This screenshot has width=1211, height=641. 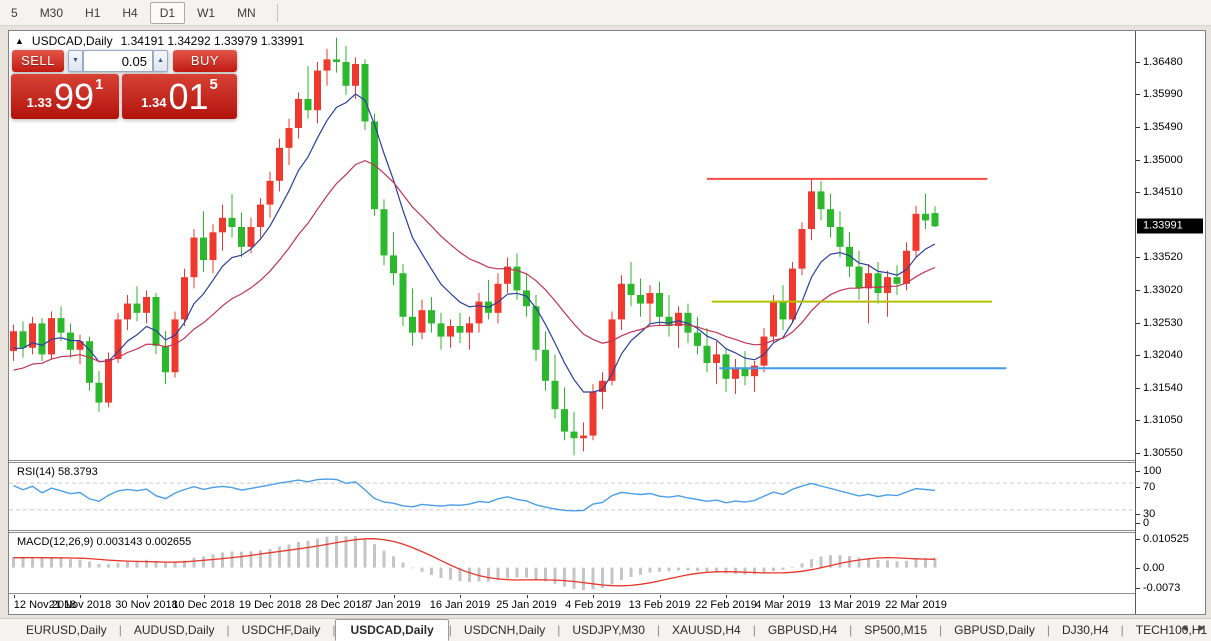 I want to click on price-axis-label: 1.31050, so click(x=1159, y=420).